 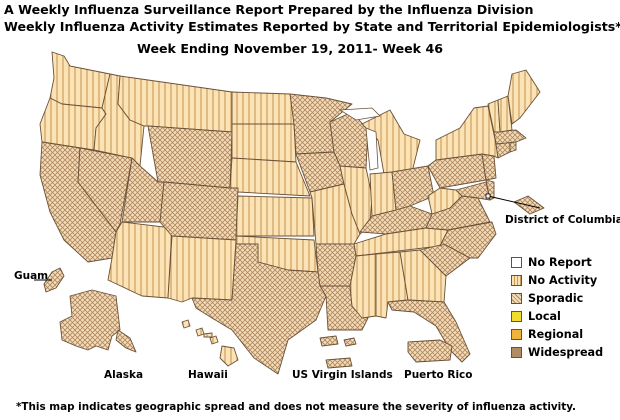 What do you see at coordinates (473, 191) in the screenshot?
I see `state-maryland` at bounding box center [473, 191].